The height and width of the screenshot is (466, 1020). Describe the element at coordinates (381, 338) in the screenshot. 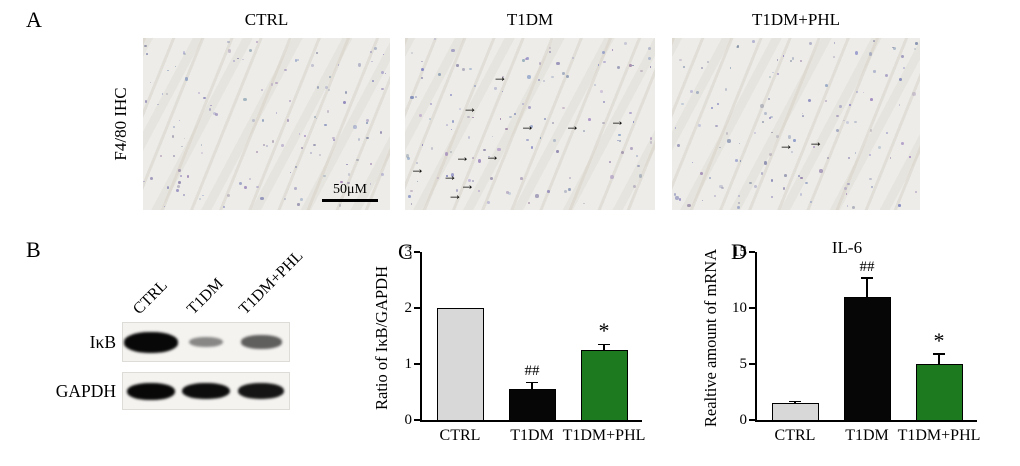

I see `chart-c-y-axis-label: Ratio of IκB/GAPDH` at that location.